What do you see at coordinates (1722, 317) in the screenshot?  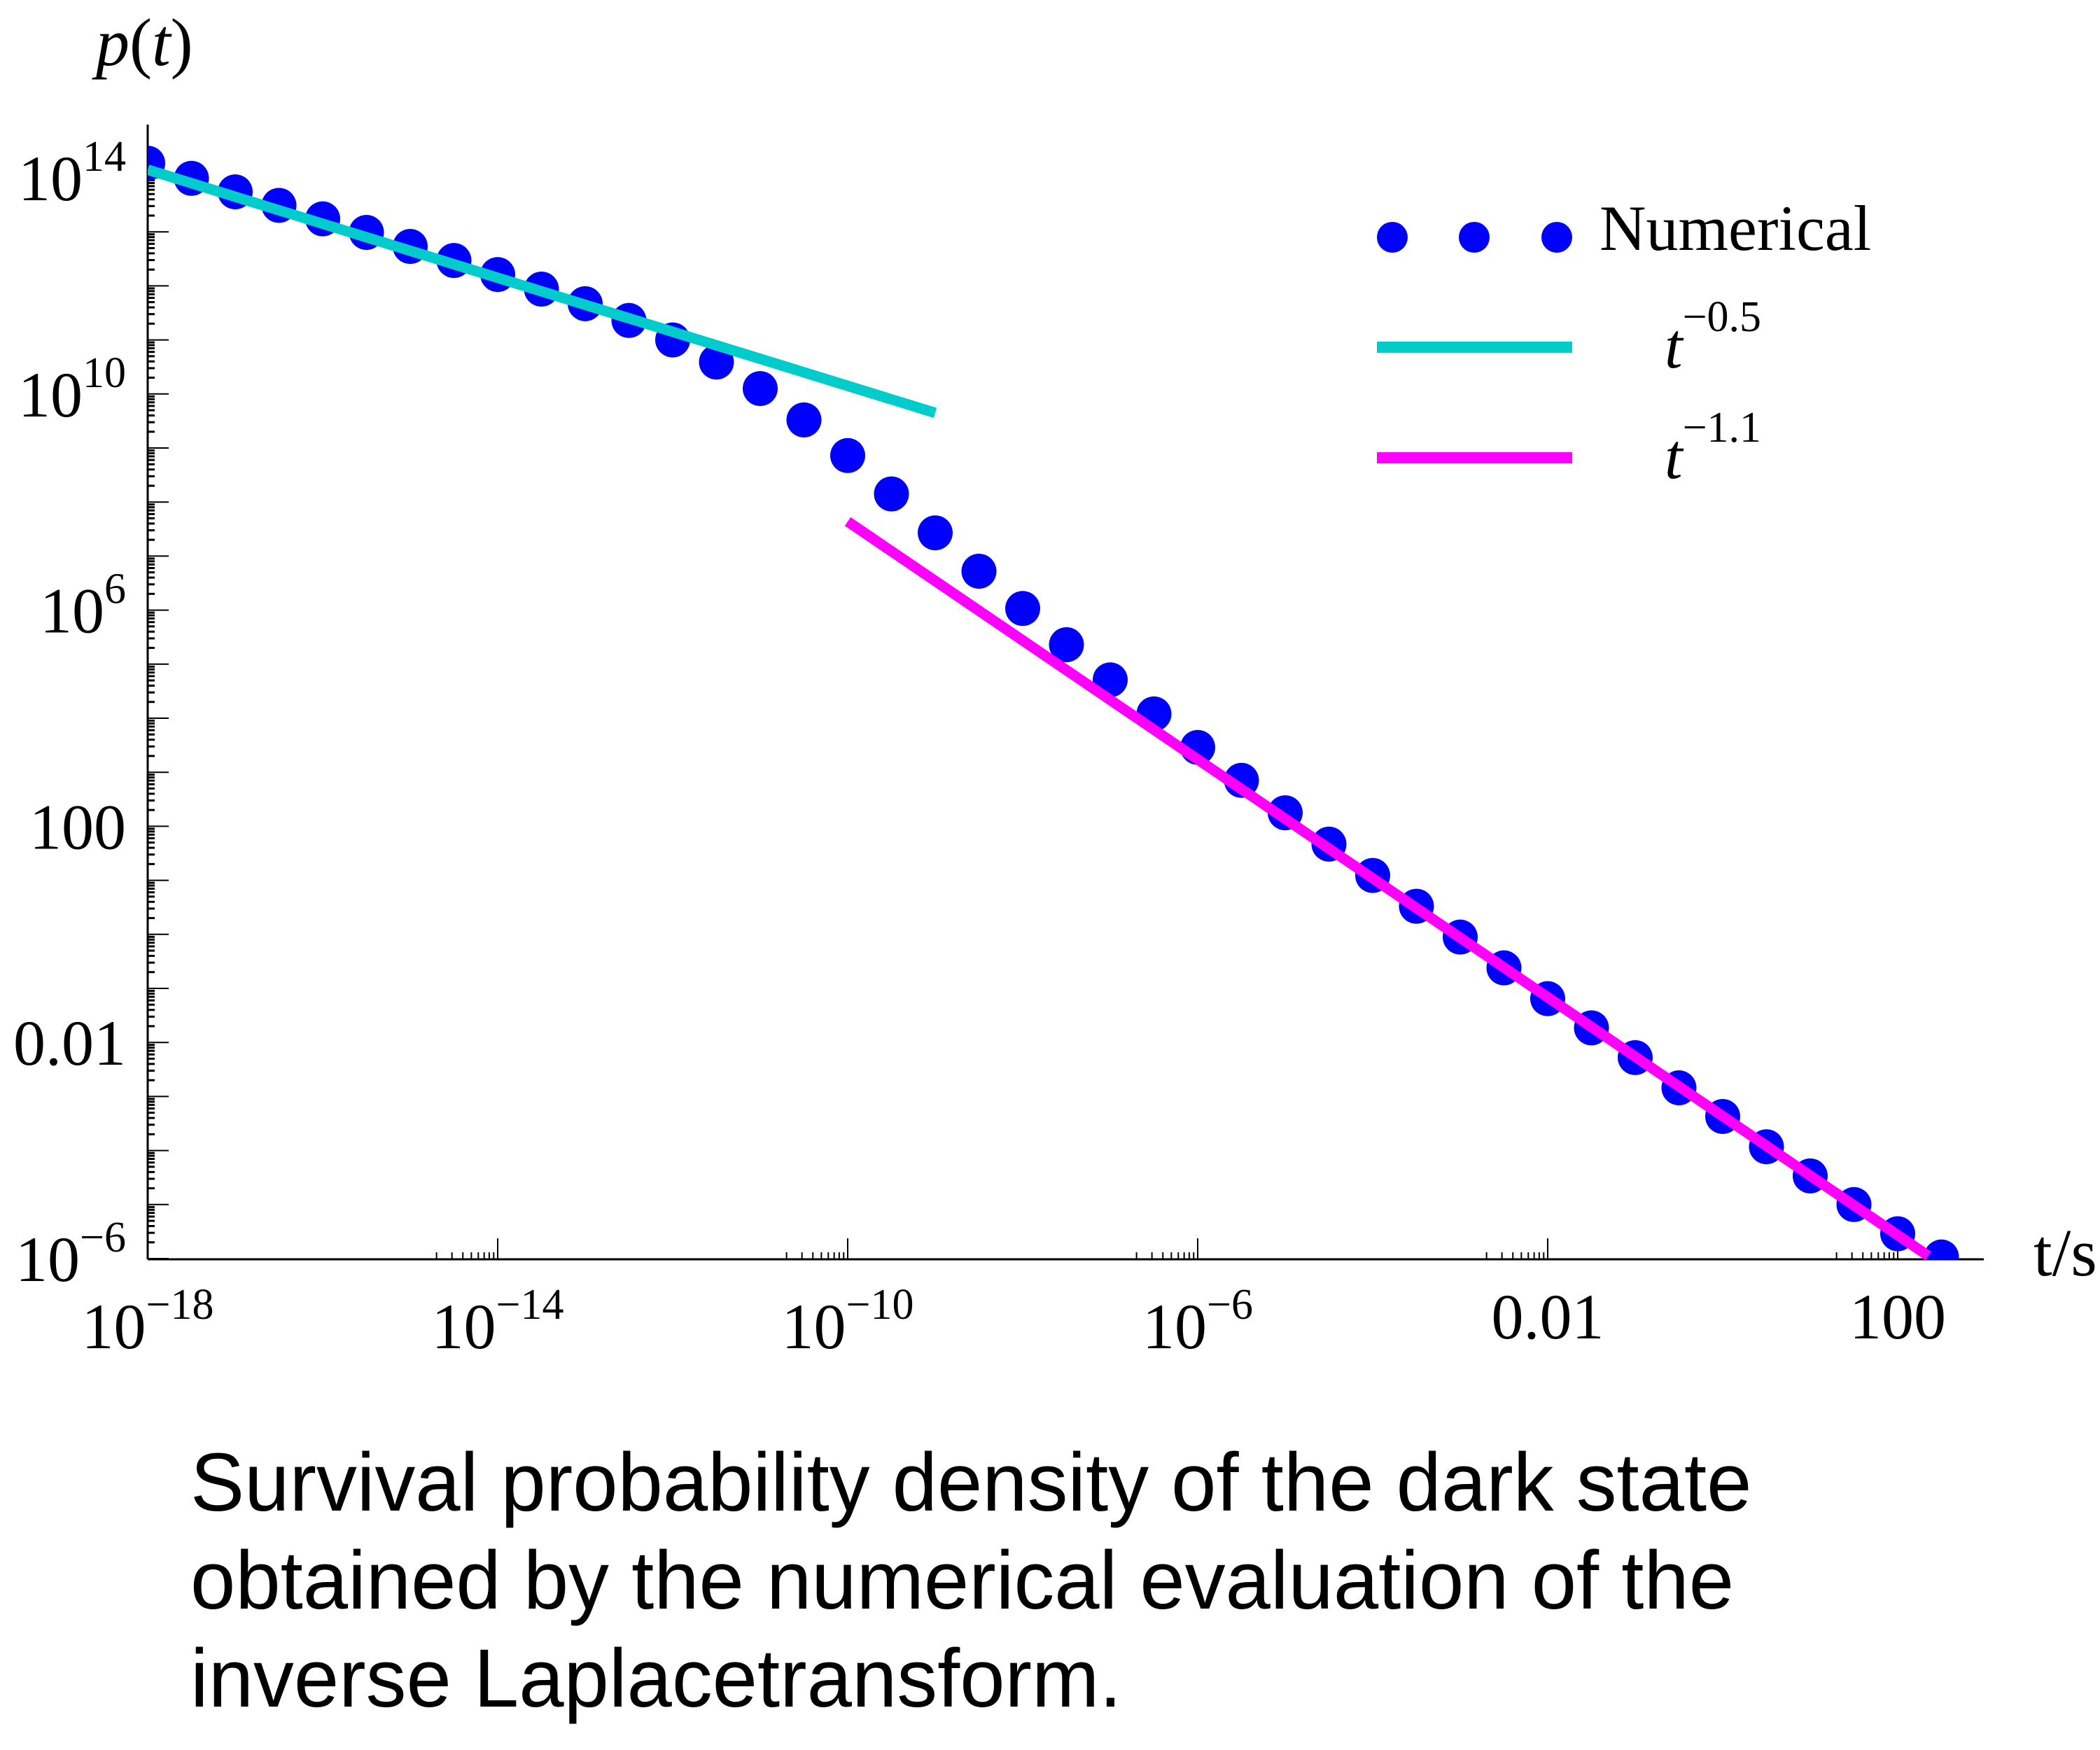 I see `legend-label-exponent: −0.5` at bounding box center [1722, 317].